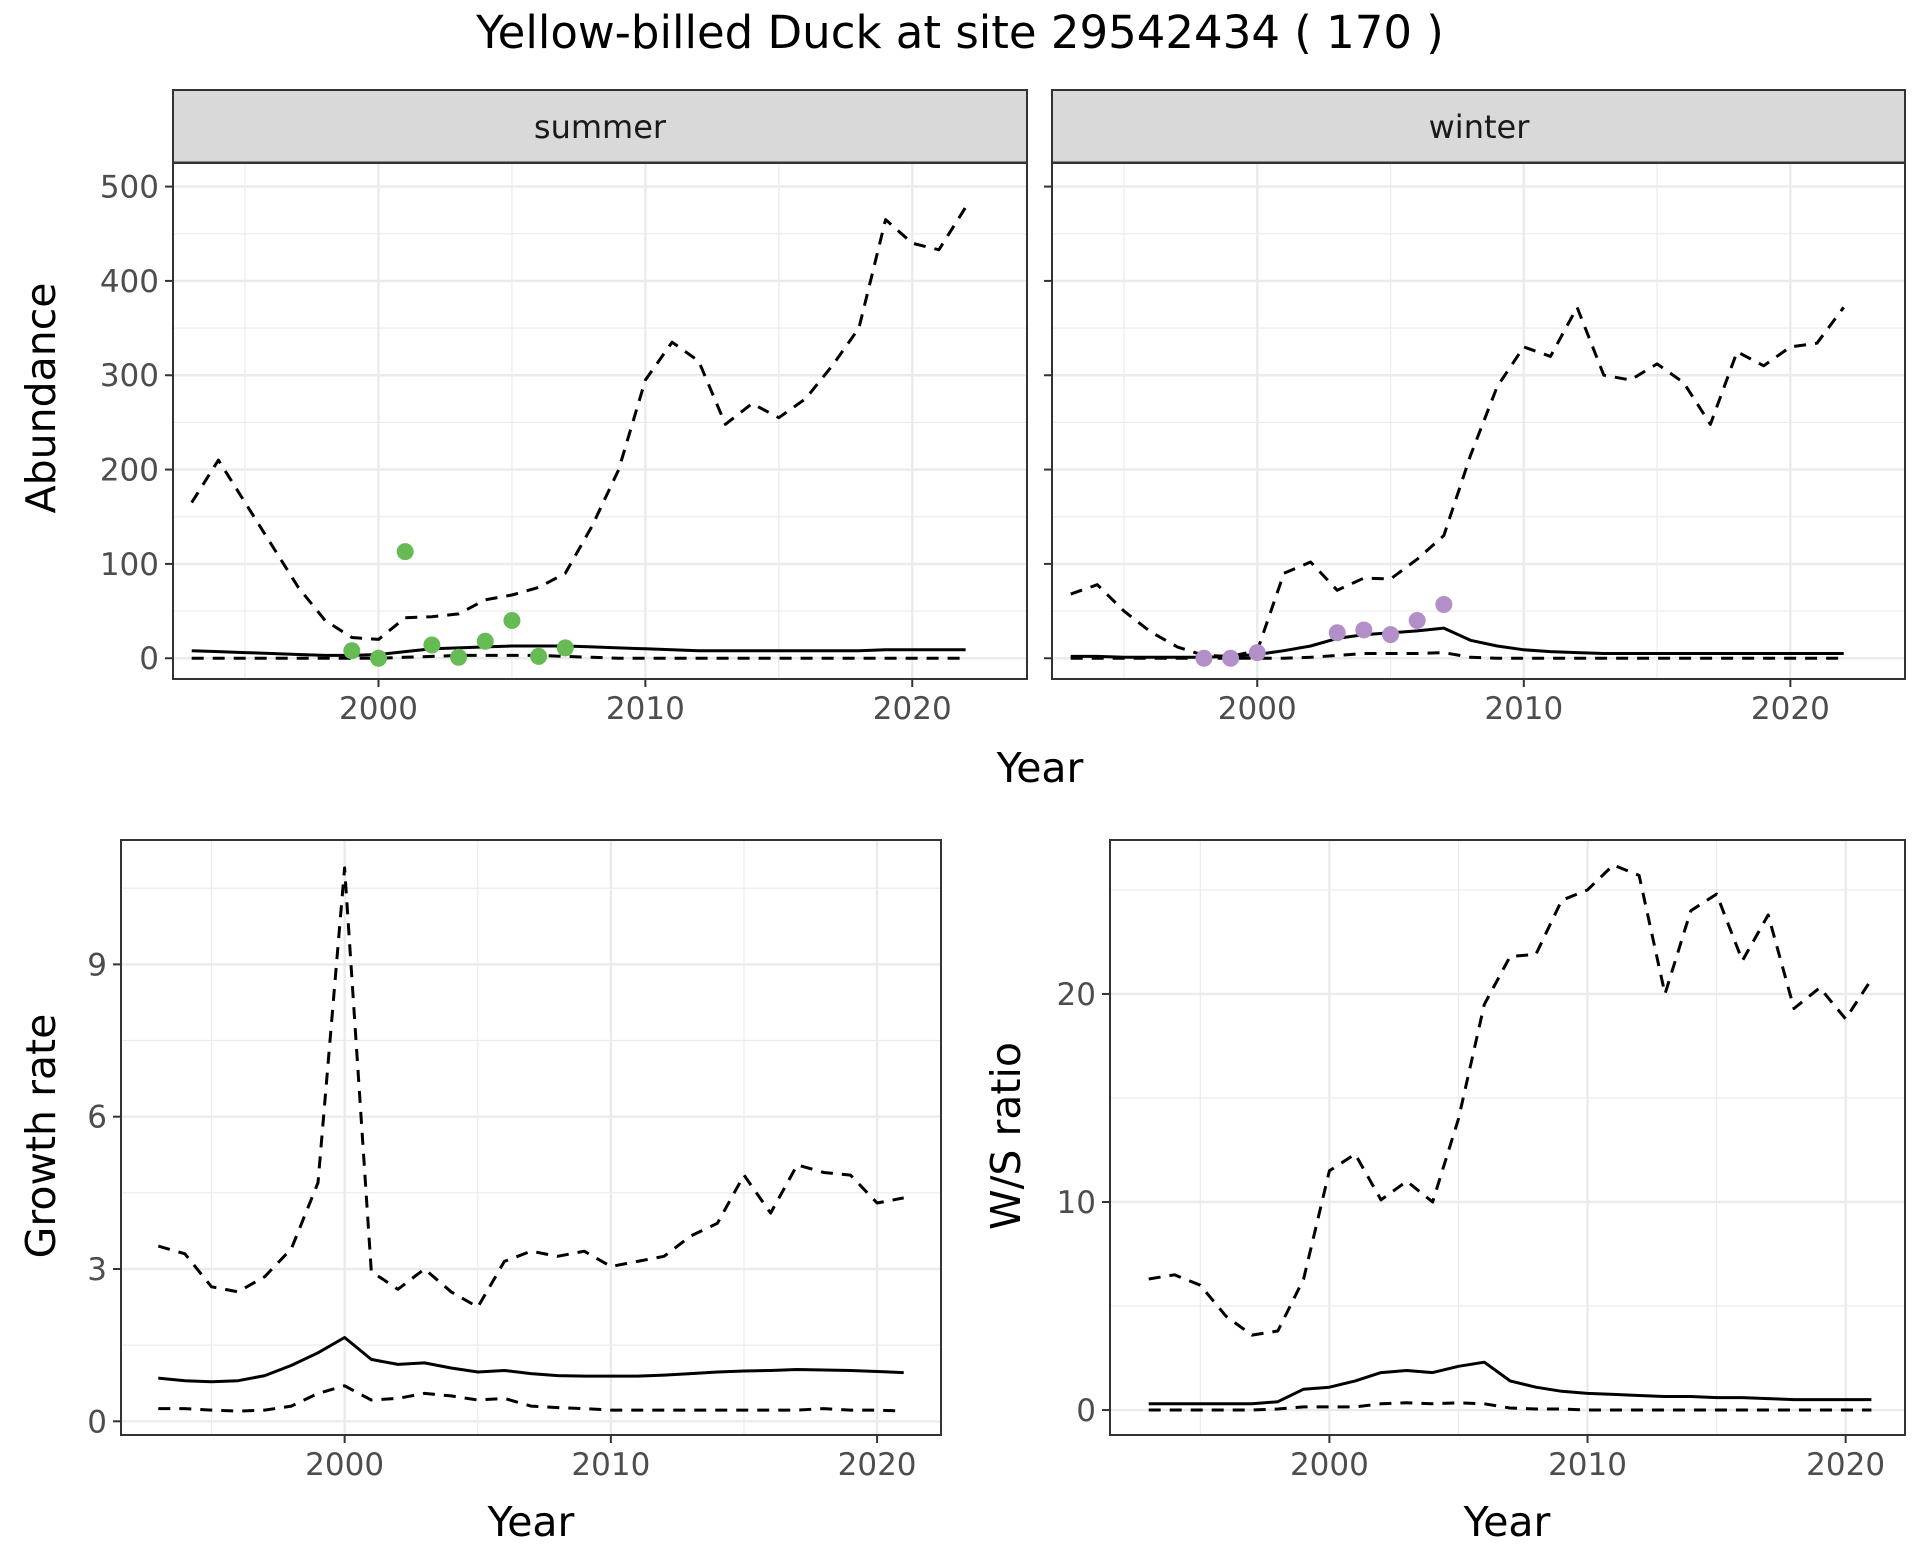  What do you see at coordinates (129, 282) in the screenshot?
I see `y-tick-label: 400` at bounding box center [129, 282].